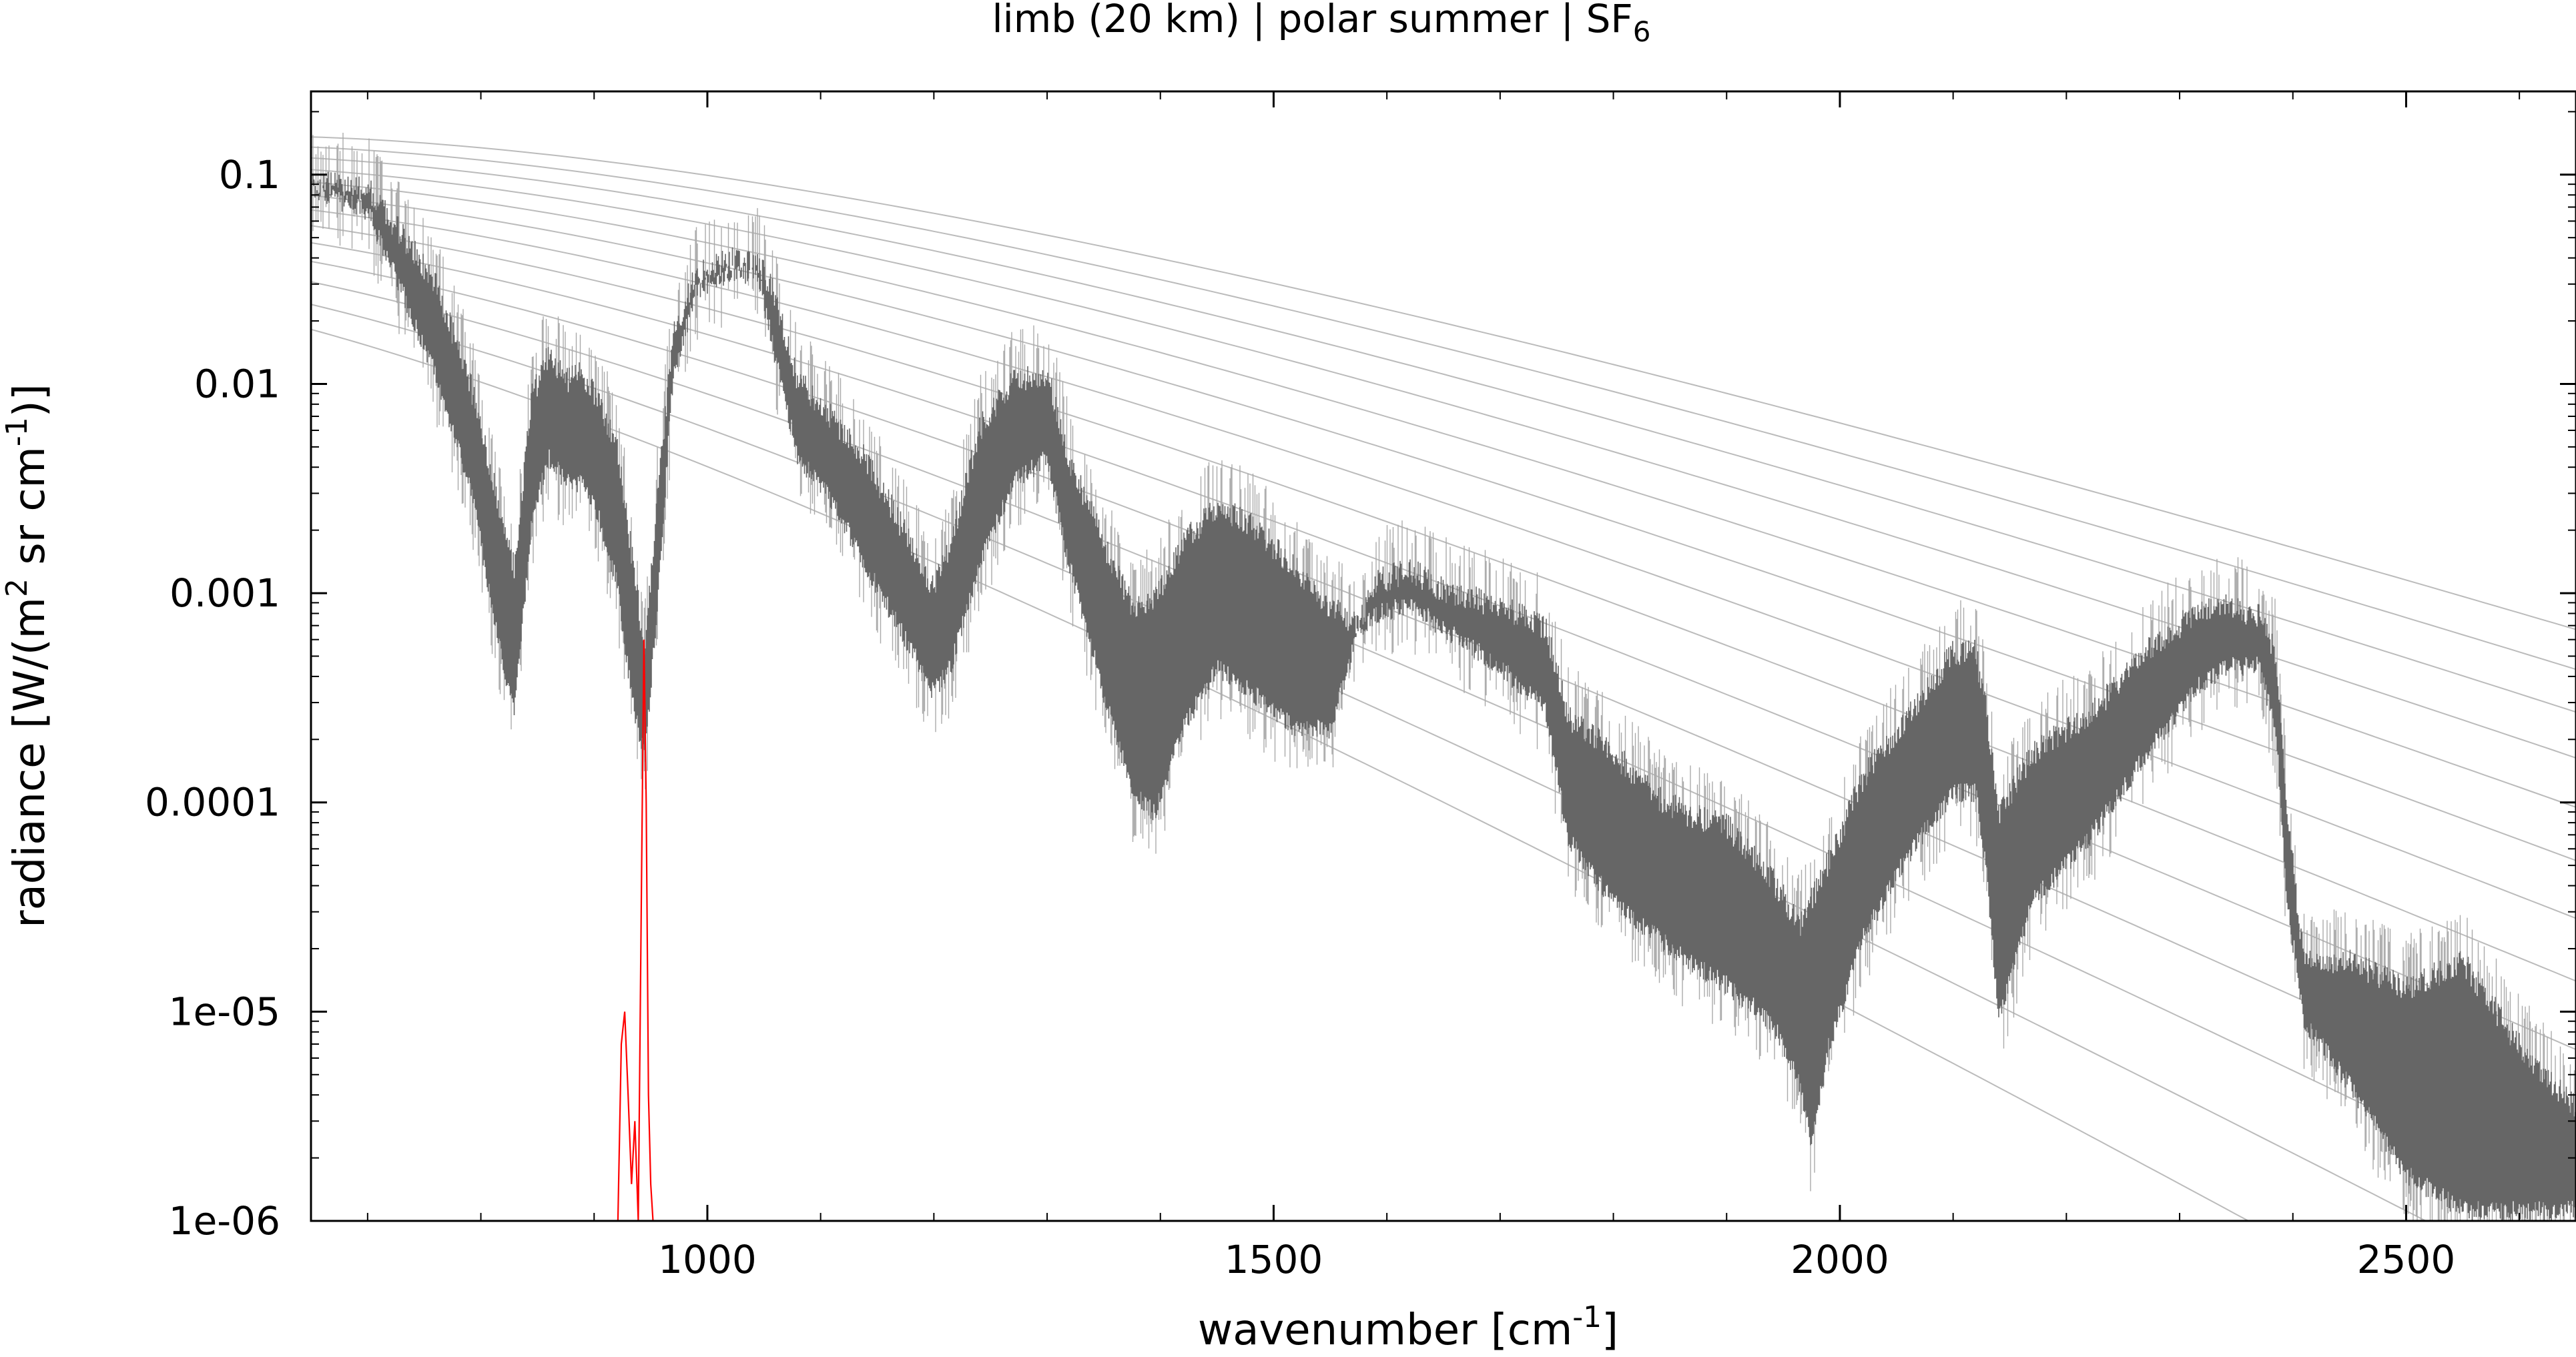 The height and width of the screenshot is (1357, 2576). I want to click on y-tick-label: 1e-05, so click(224, 1011).